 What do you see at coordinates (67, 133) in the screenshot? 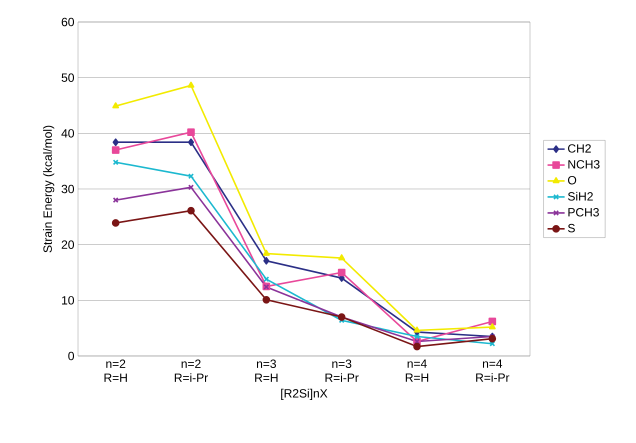
I see `y-tick-label: 40` at bounding box center [67, 133].